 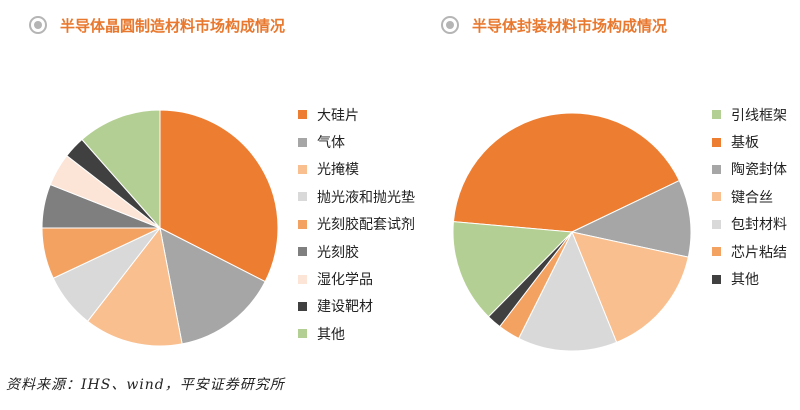 What do you see at coordinates (145, 385) in the screenshot?
I see `source-footnote: 资料来源：IHS、wind，平安证券研究所` at bounding box center [145, 385].